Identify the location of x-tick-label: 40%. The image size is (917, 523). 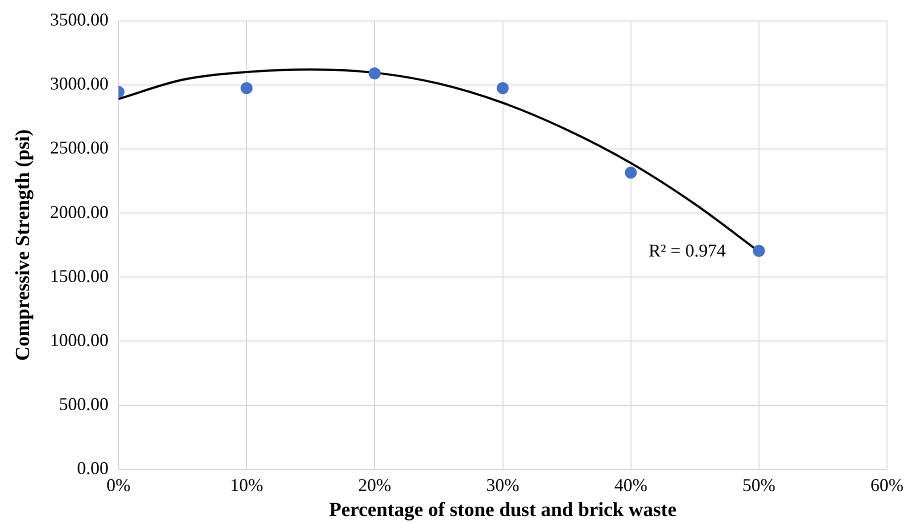
(631, 484).